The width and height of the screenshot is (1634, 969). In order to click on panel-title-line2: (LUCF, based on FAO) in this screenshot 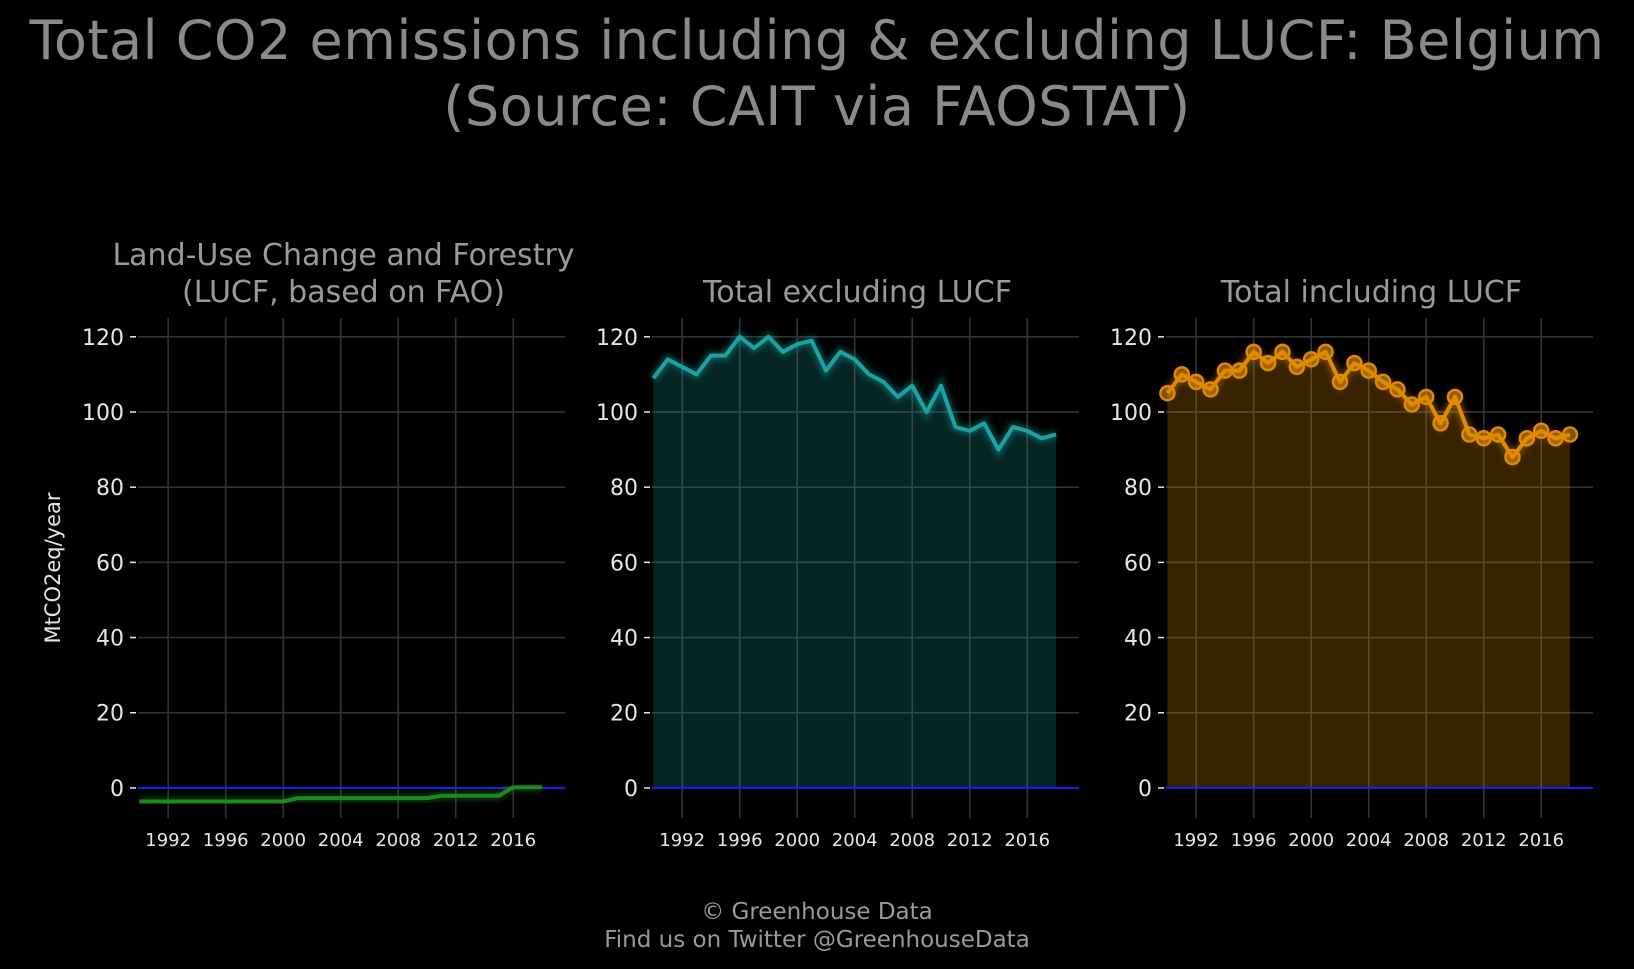, I will do `click(343, 292)`.